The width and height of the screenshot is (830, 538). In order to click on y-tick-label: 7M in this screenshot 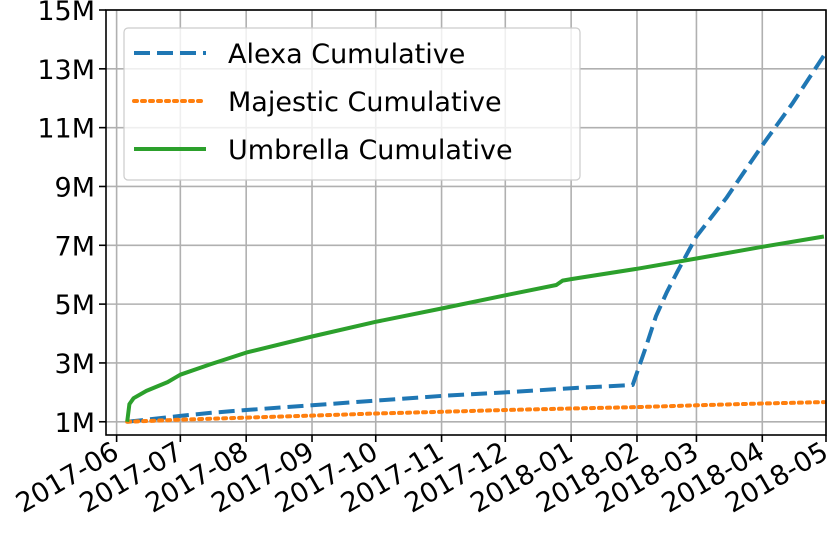, I will do `click(75, 246)`.